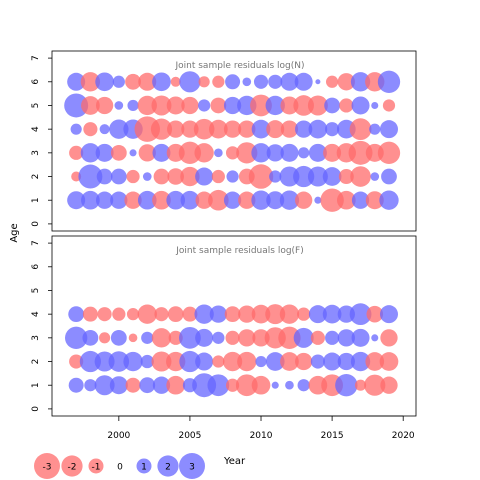 This screenshot has width=480, height=480. Describe the element at coordinates (261, 428) in the screenshot. I see `x-axis: 2000 2005 2010 2015 2020` at that location.